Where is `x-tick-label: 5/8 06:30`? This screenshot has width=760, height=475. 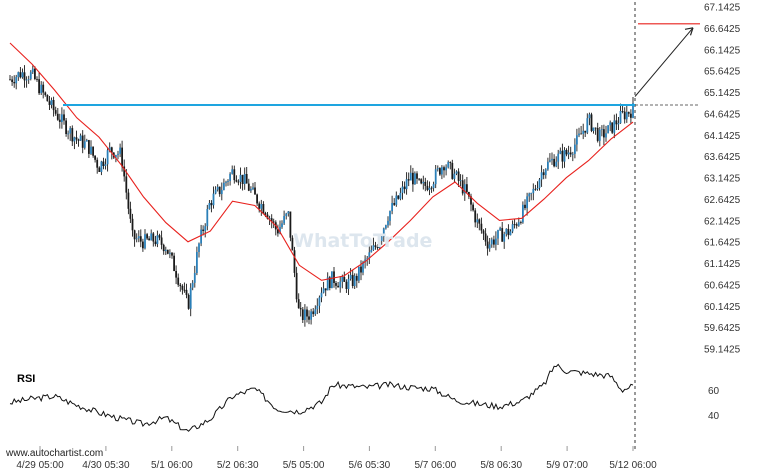
x-tick-label: 5/8 06:30 is located at coordinates (501, 465).